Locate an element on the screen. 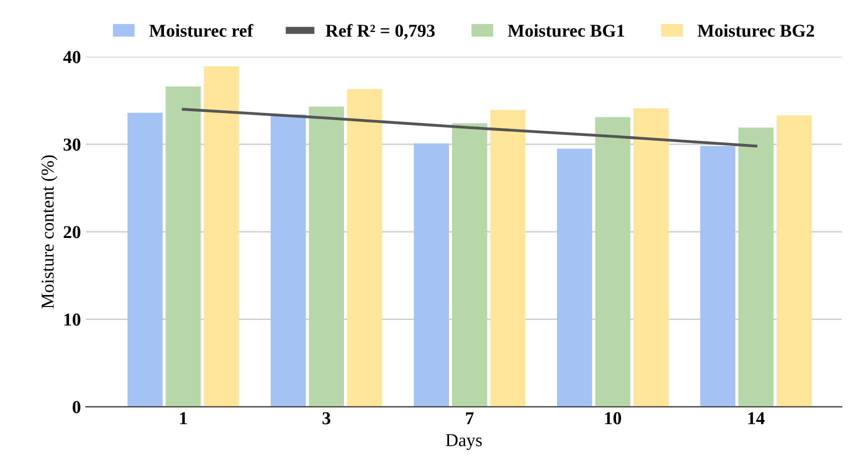 The height and width of the screenshot is (473, 859). x-tick-label: 7 is located at coordinates (470, 418).